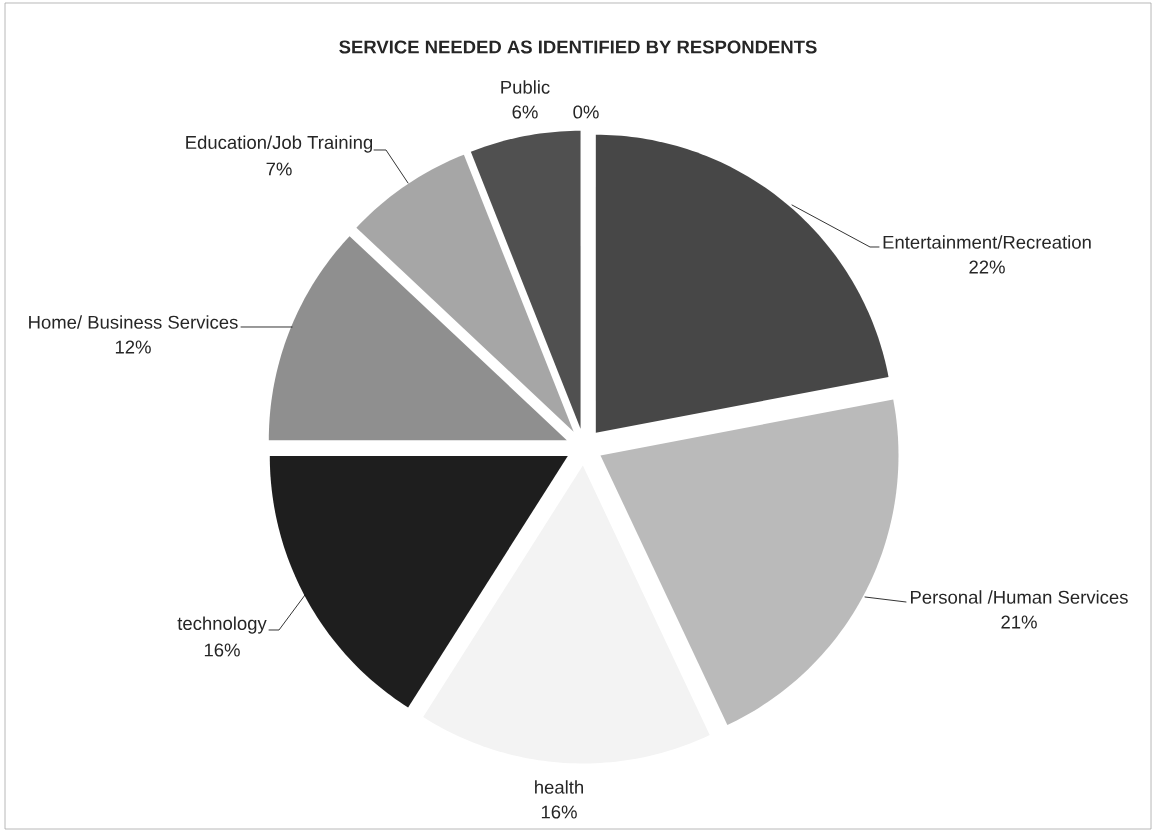  Describe the element at coordinates (559, 787) in the screenshot. I see `slice-label: health` at that location.